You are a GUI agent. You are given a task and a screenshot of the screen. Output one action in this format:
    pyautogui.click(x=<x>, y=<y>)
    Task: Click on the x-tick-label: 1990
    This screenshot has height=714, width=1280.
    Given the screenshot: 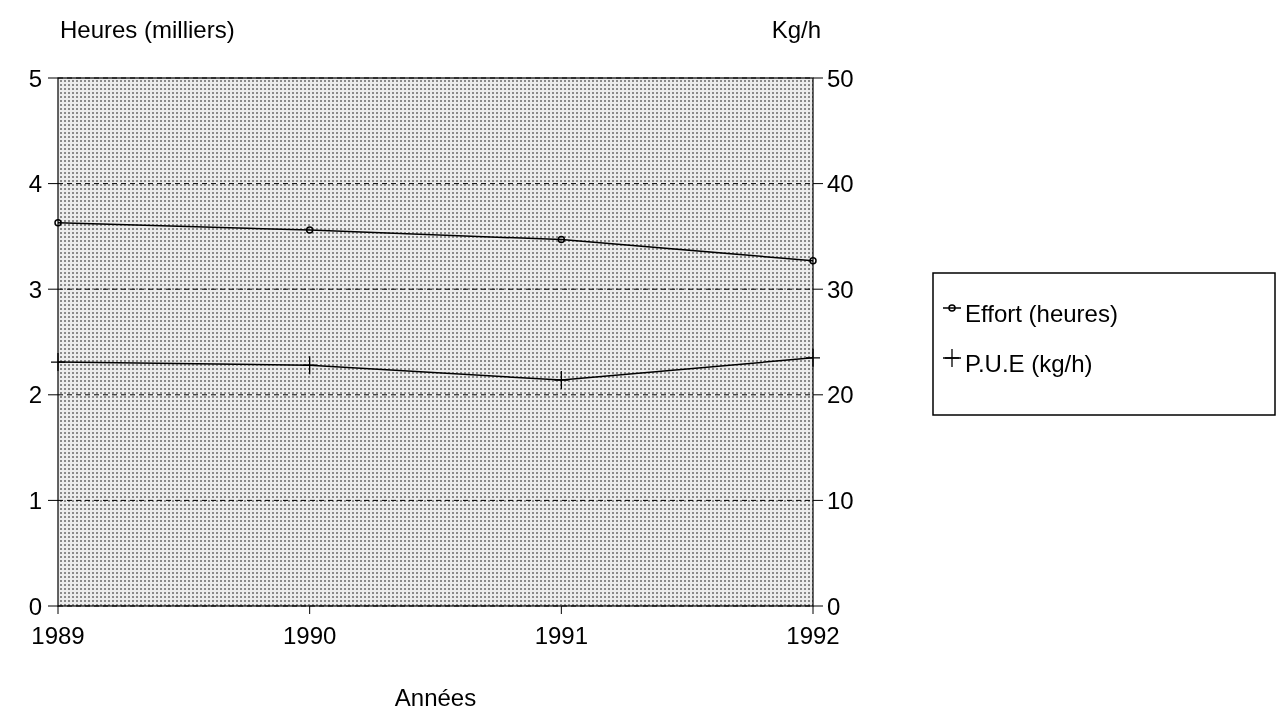 What is the action you would take?
    pyautogui.click(x=309, y=635)
    